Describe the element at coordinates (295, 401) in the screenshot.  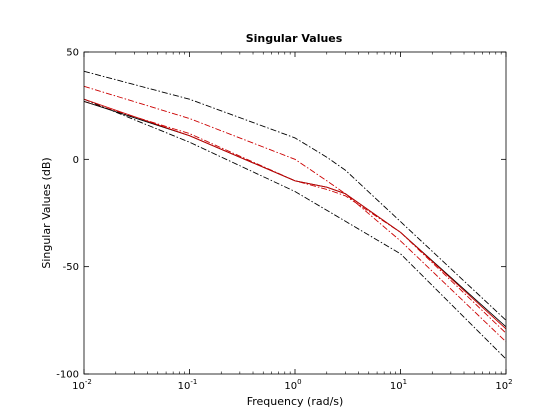
I see `x-axis-label: Frequency (rad/s)` at that location.